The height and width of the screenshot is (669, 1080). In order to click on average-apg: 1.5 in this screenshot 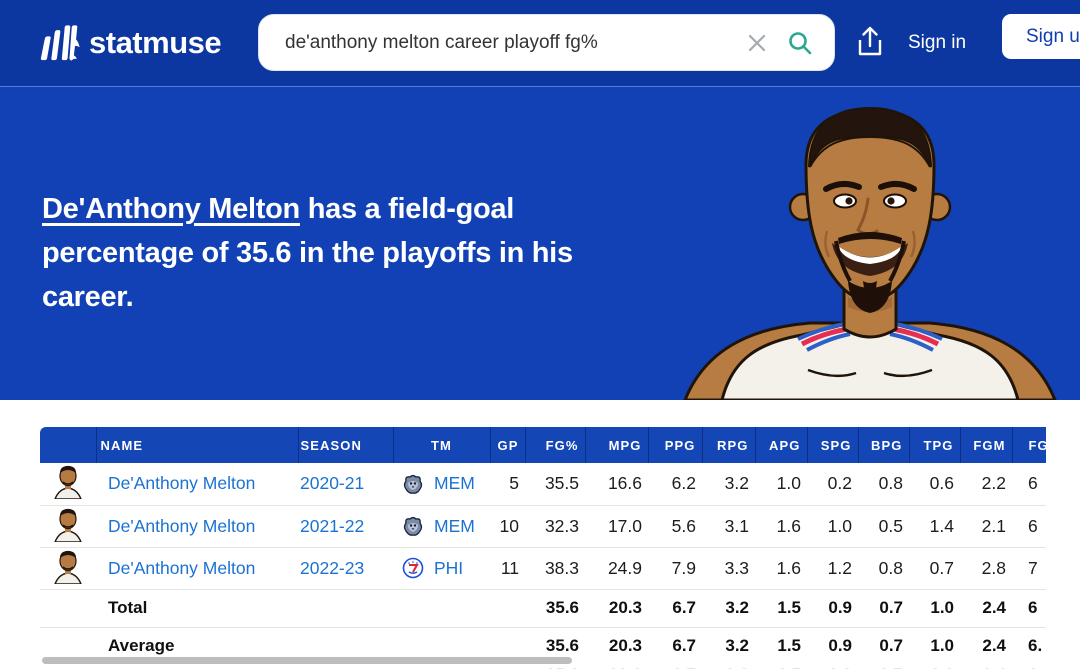, I will do `click(781, 646)`.